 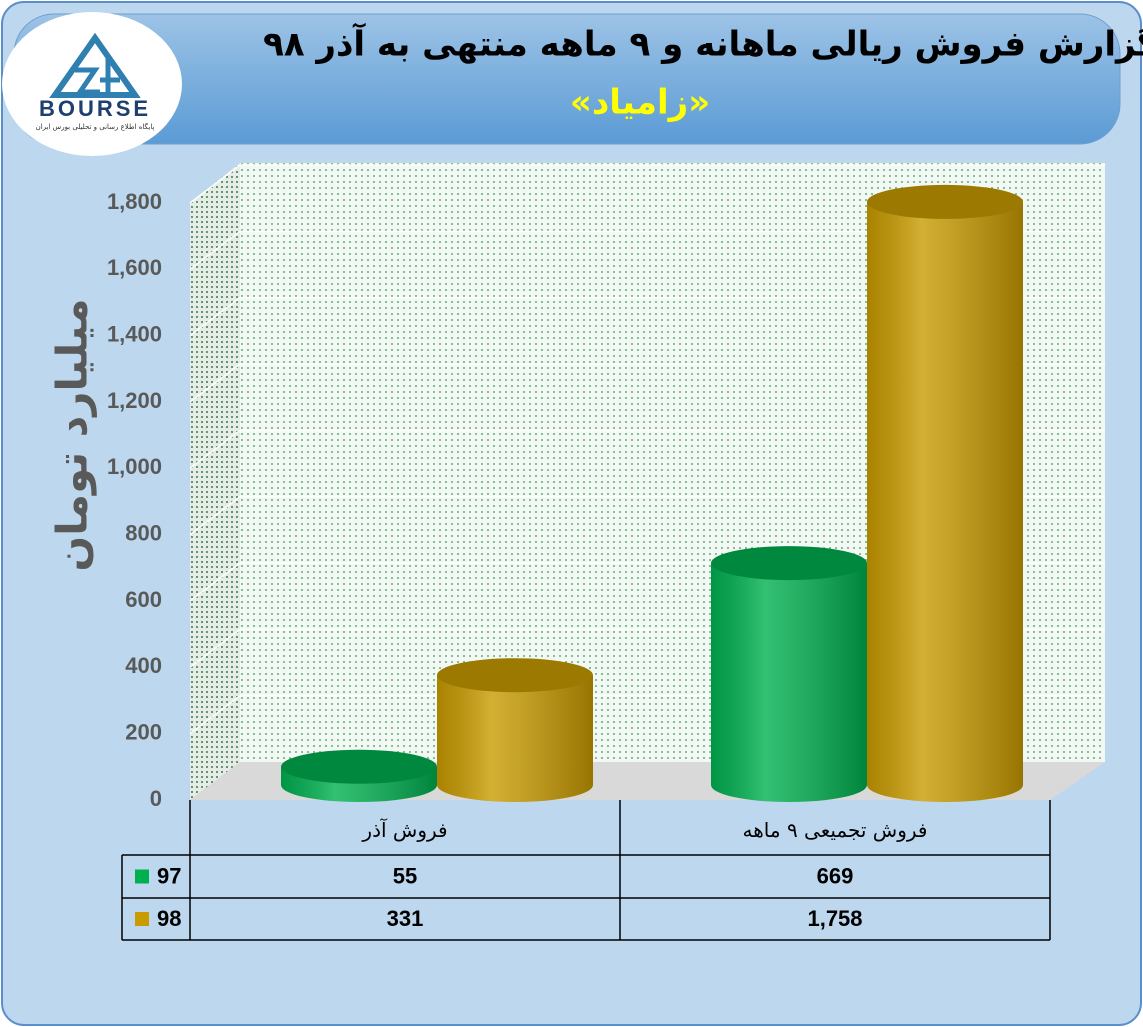 What do you see at coordinates (215, 481) in the screenshot?
I see `side-wall` at bounding box center [215, 481].